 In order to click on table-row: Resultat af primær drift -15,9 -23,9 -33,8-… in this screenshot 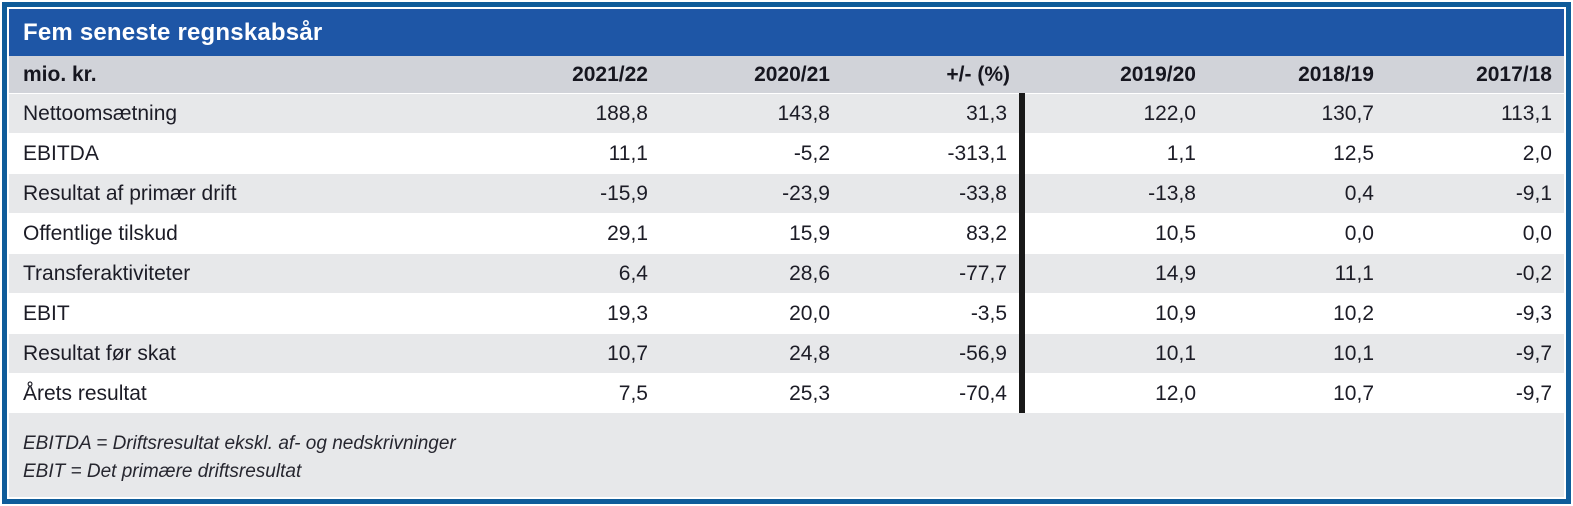, I will do `click(786, 193)`.